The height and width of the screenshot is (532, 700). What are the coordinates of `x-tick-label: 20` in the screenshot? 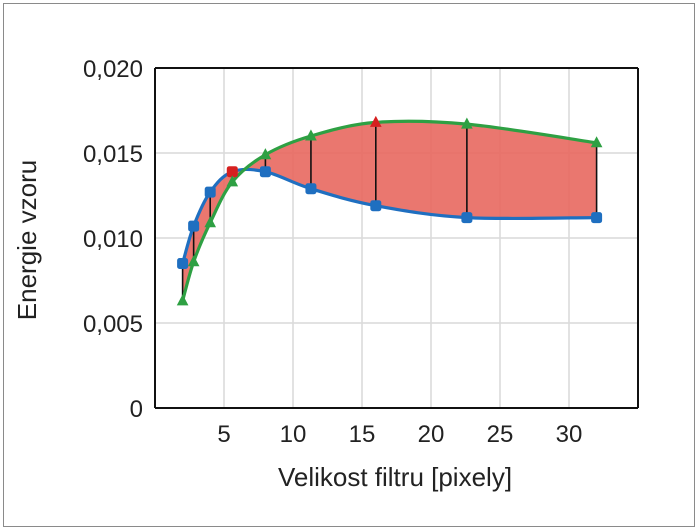 It's located at (431, 434).